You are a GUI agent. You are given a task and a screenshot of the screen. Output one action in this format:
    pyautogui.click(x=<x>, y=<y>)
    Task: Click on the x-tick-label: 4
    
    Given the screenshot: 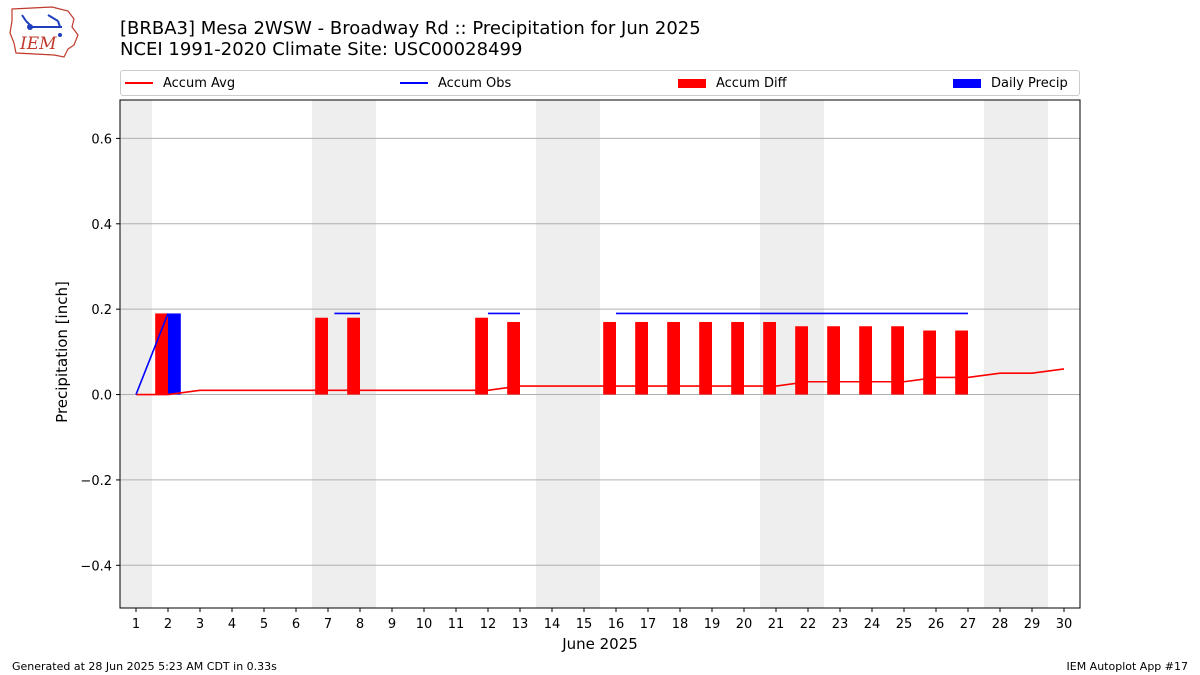 What is the action you would take?
    pyautogui.click(x=232, y=624)
    